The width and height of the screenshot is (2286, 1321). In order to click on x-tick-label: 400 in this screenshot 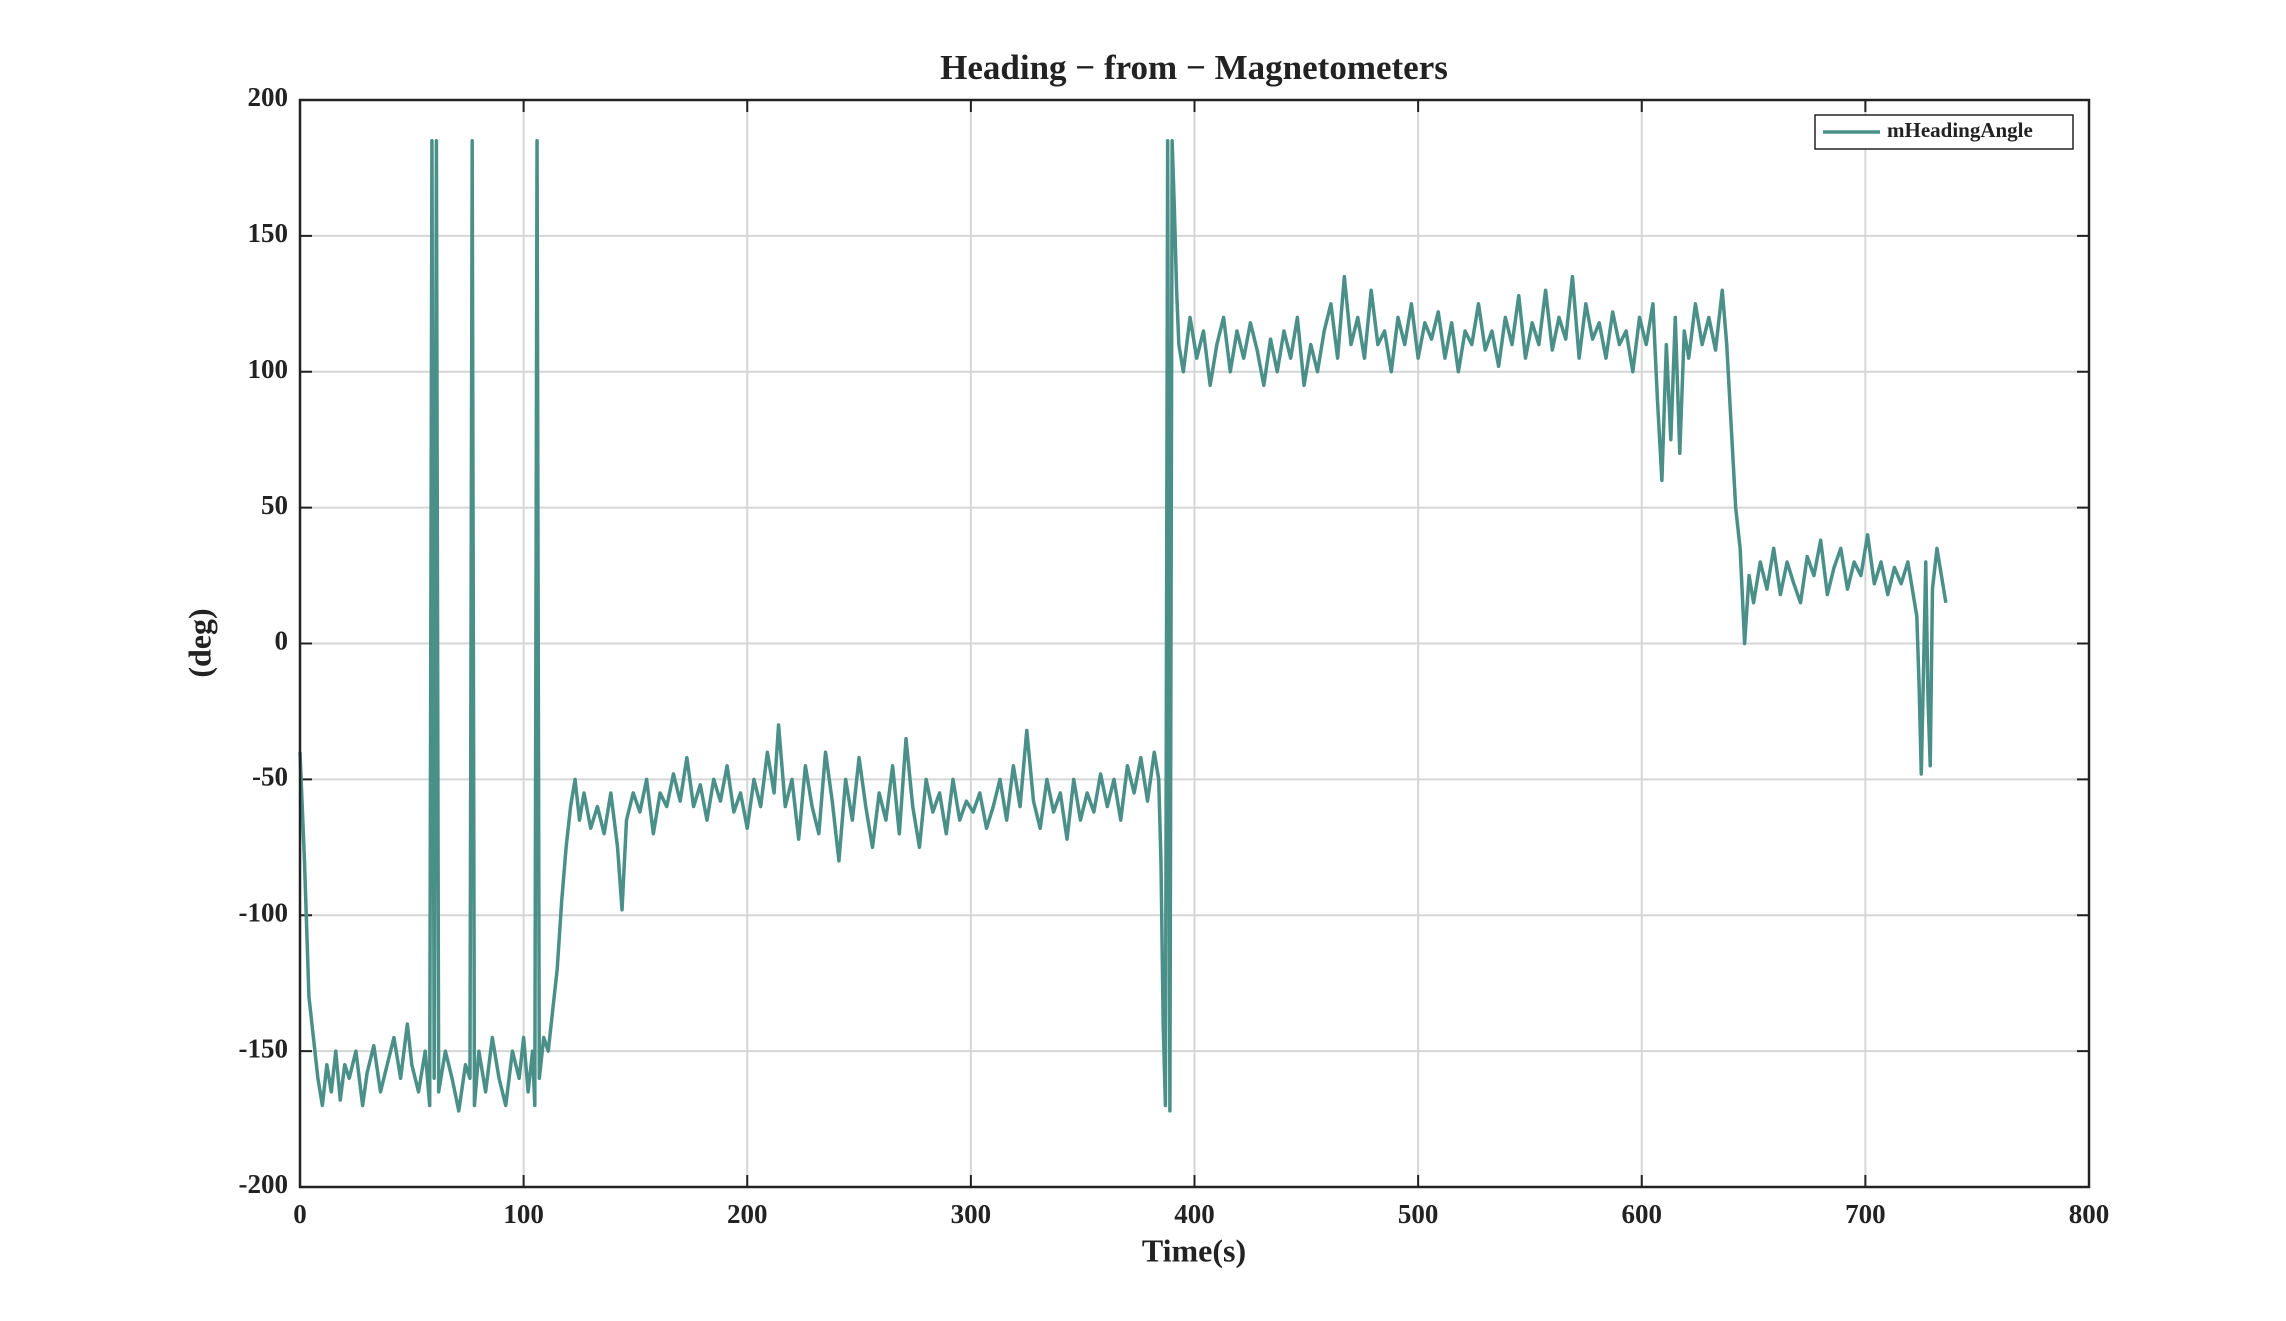, I will do `click(1194, 1214)`.